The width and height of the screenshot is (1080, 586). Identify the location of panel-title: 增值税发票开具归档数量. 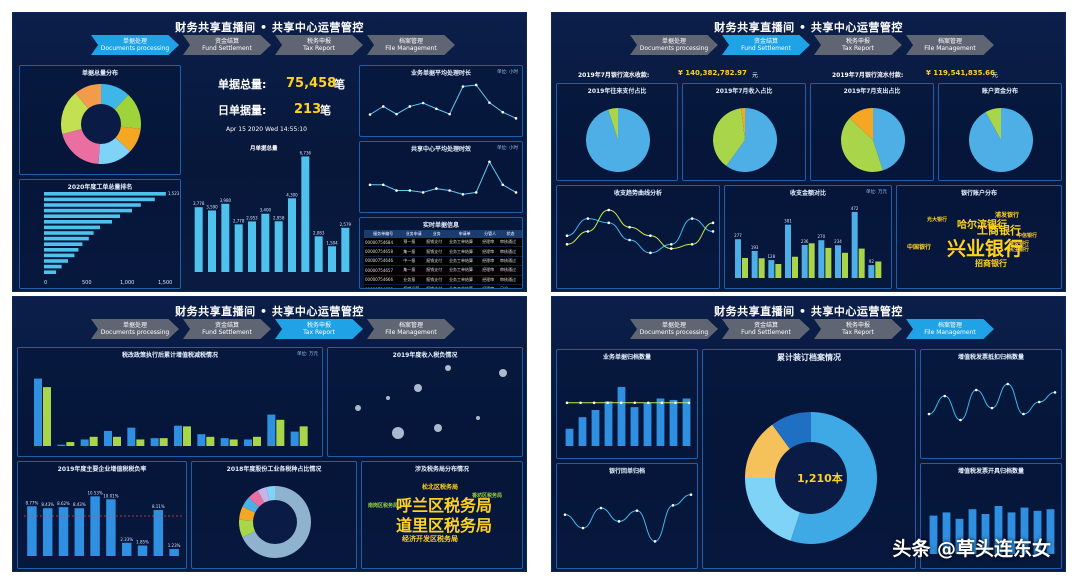
(990, 471).